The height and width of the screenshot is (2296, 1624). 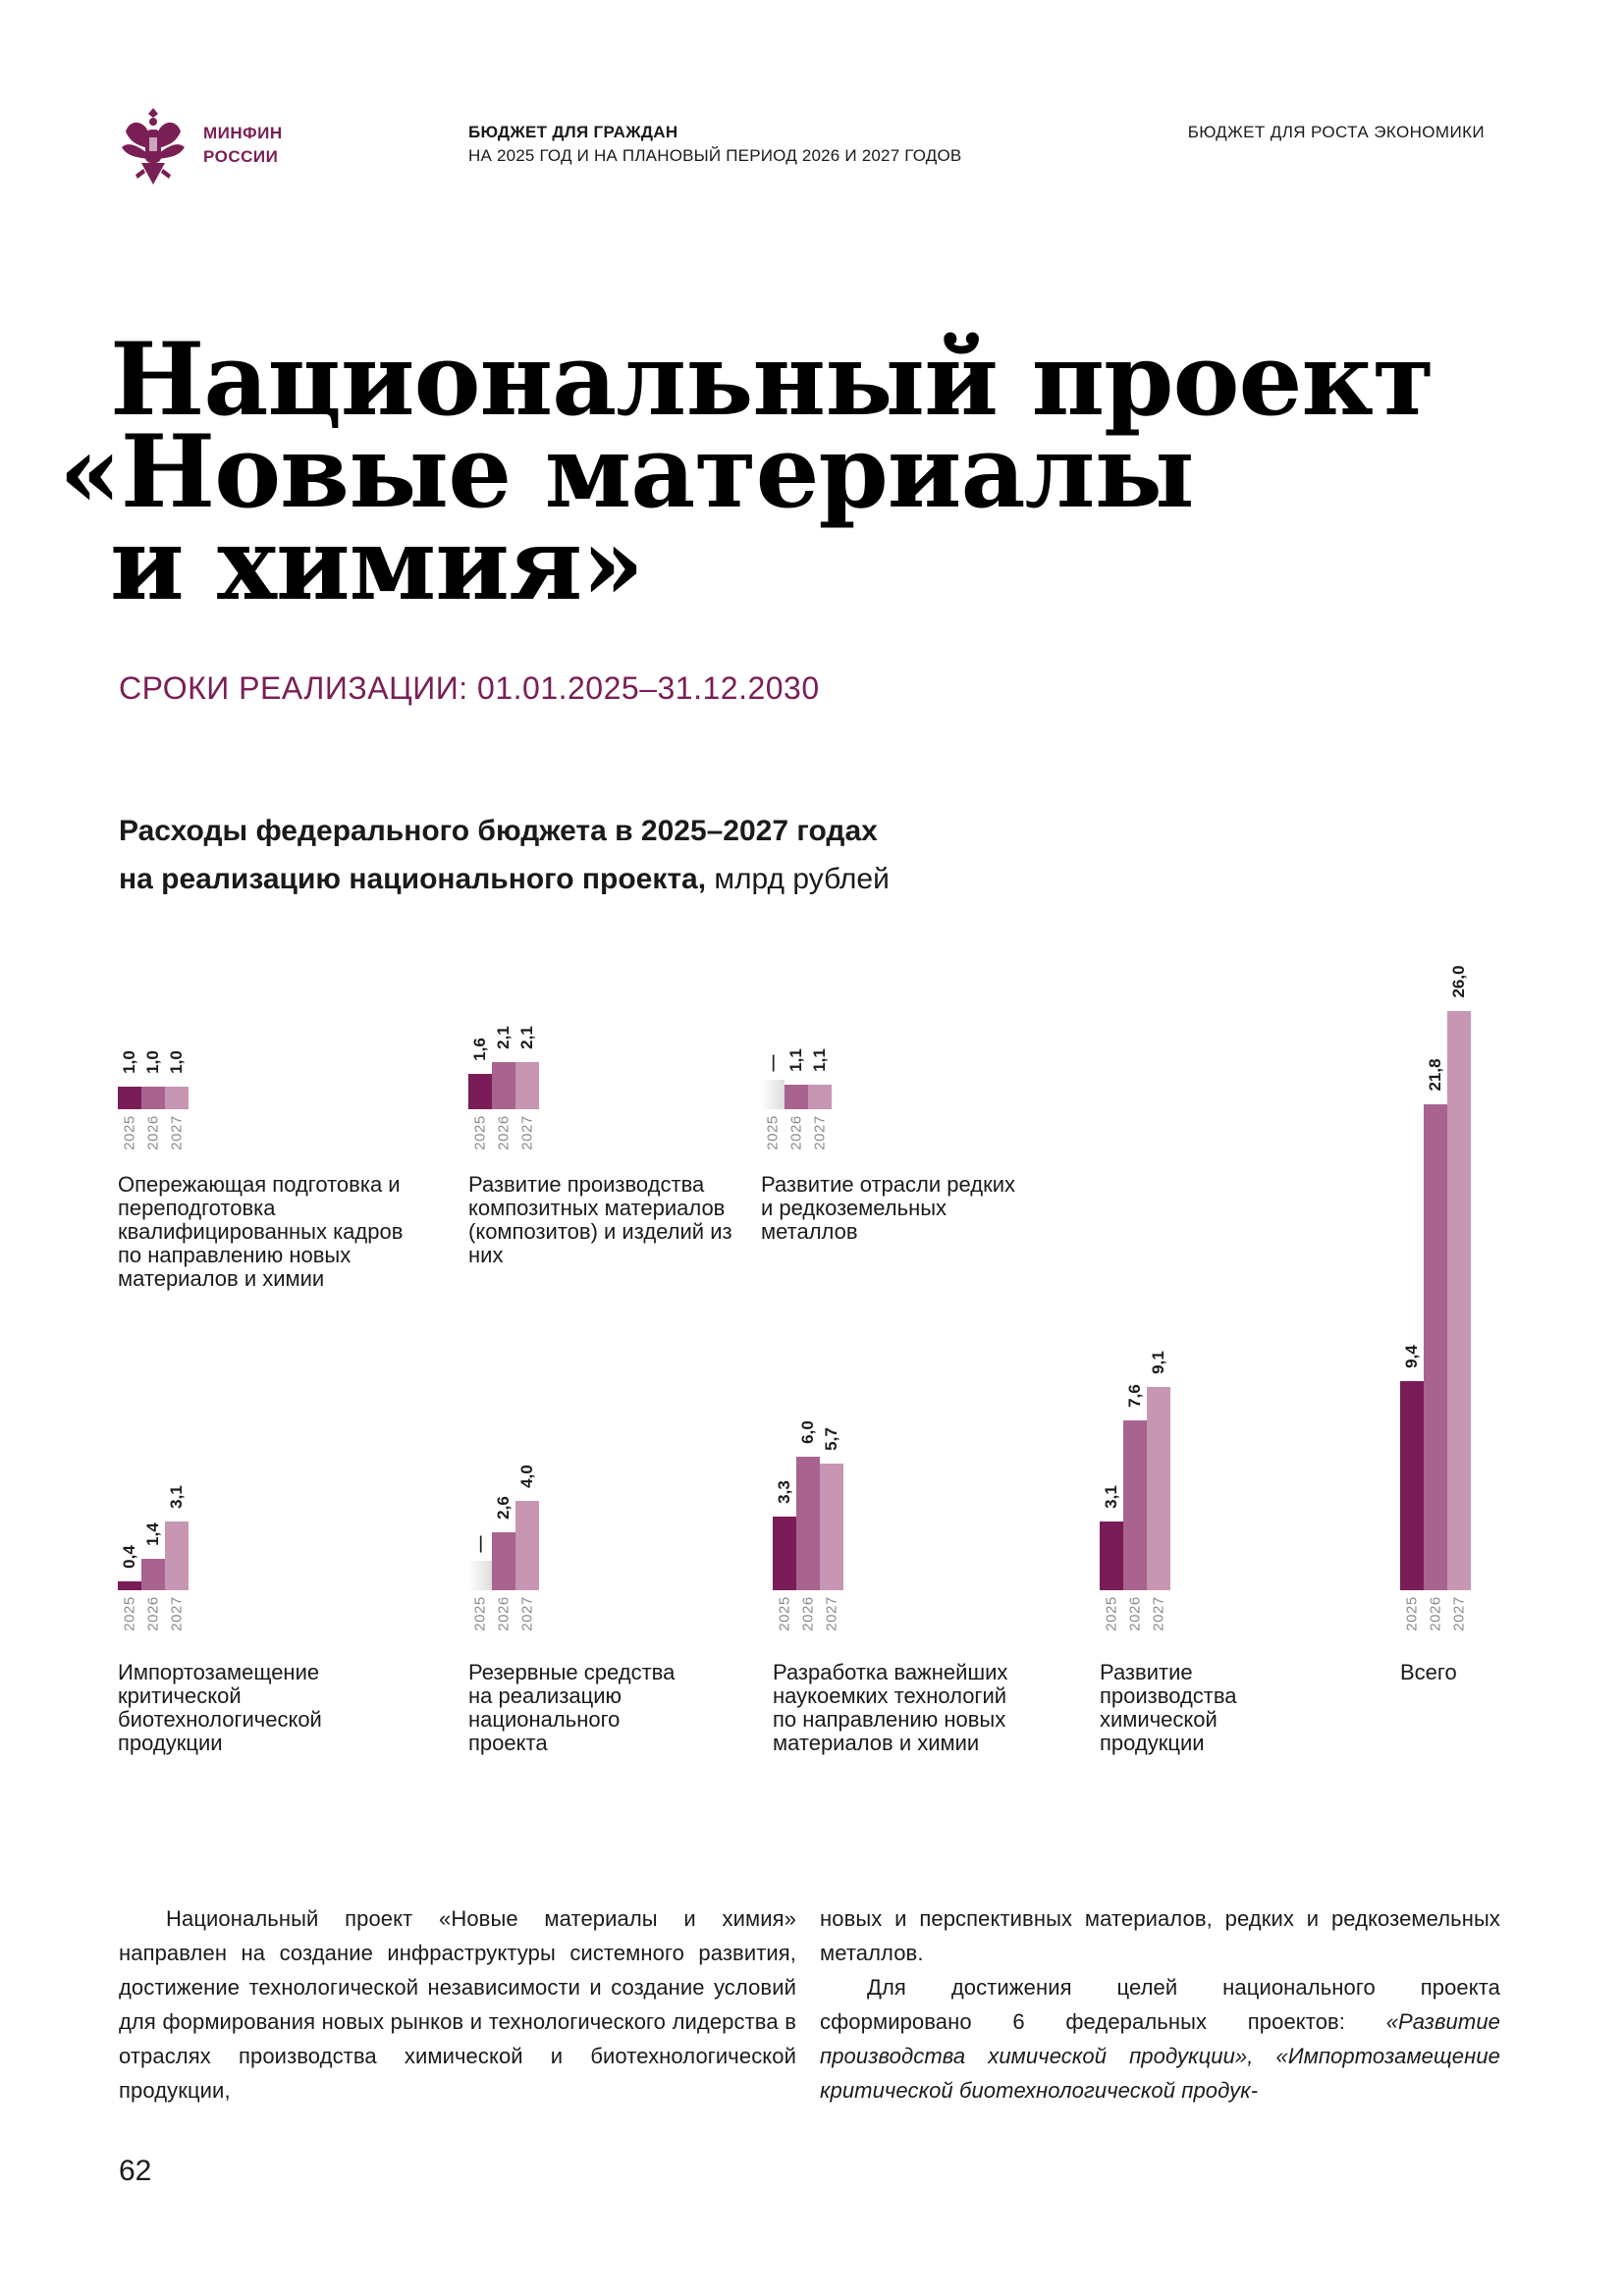 I want to click on page-title-line3: и химия», so click(x=377, y=564).